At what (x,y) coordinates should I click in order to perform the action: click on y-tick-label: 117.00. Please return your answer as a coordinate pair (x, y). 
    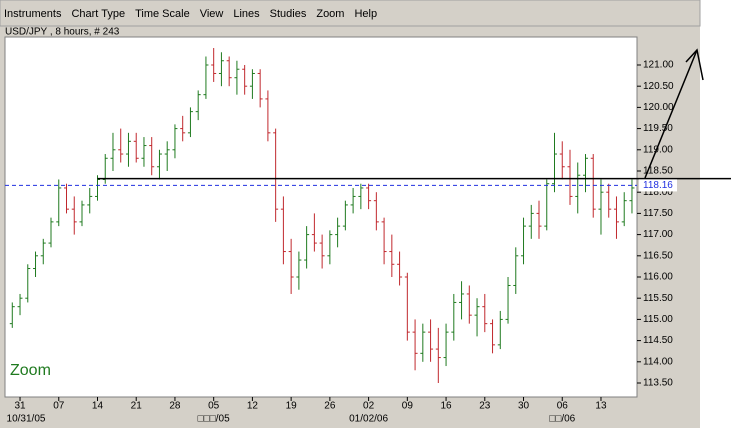
    Looking at the image, I should click on (658, 234).